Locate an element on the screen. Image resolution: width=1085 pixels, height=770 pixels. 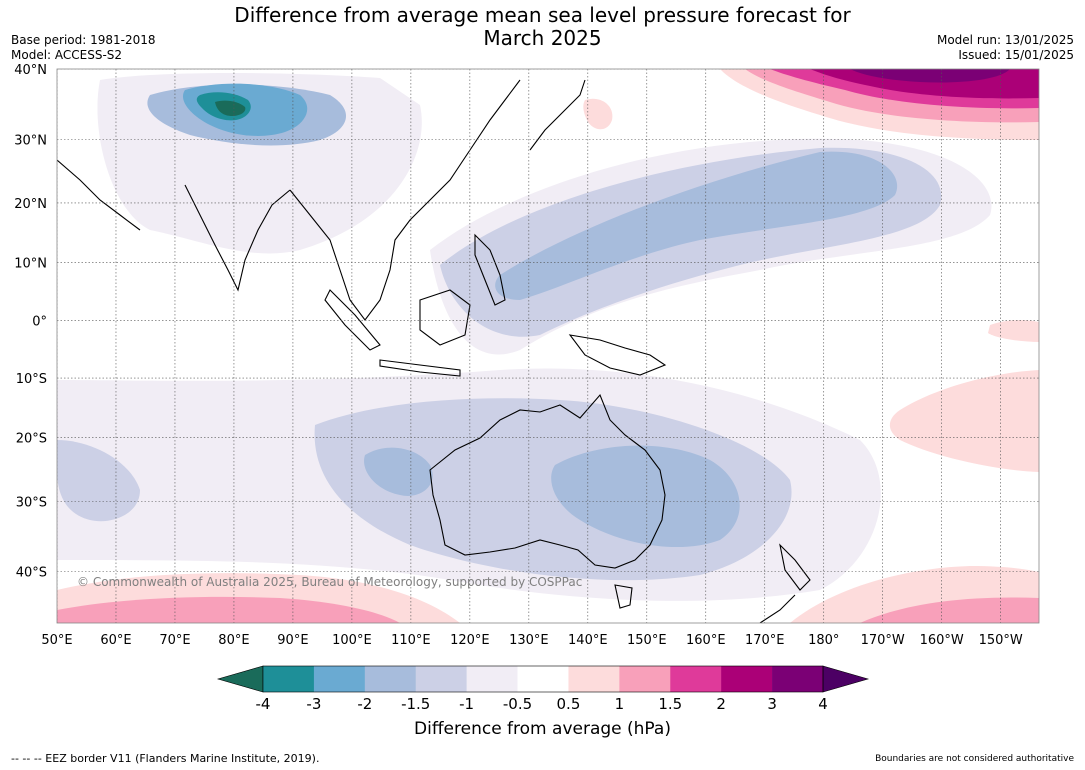
longitude-label: 100°E is located at coordinates (352, 640).